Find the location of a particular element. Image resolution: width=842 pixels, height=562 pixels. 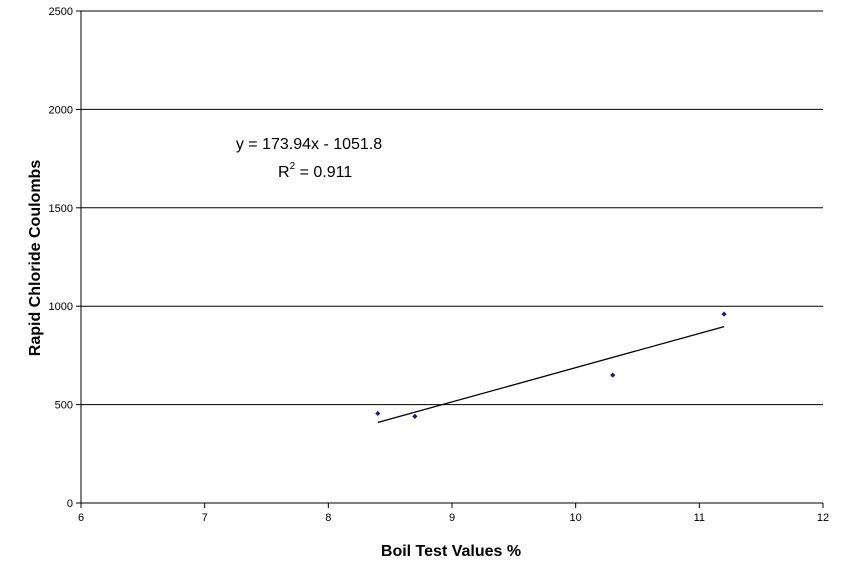

r-squared-value: = 0.911 is located at coordinates (323, 172).